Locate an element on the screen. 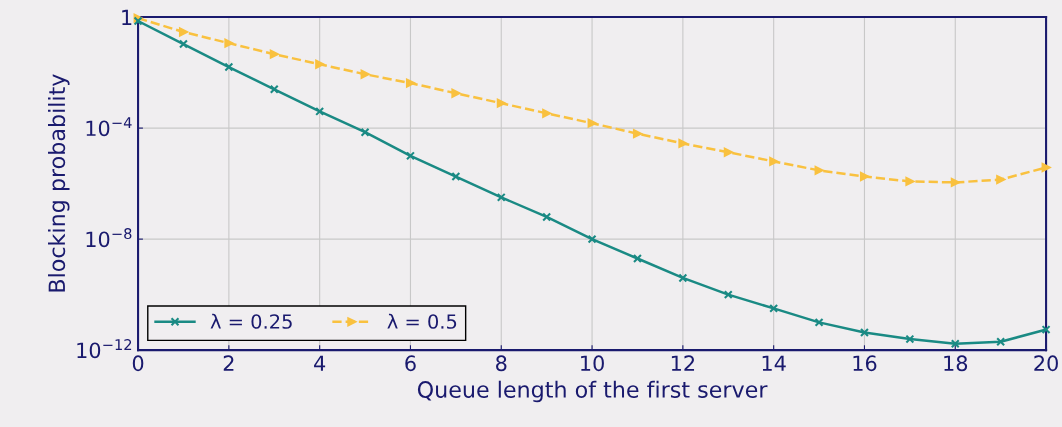  x-tick-label: 2 is located at coordinates (228, 363).